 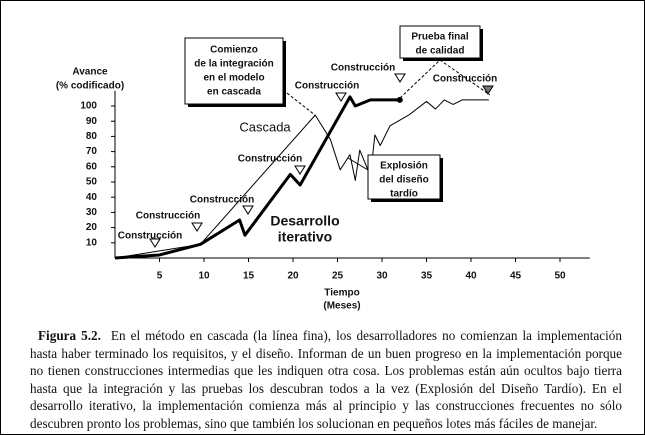 What do you see at coordinates (92, 212) in the screenshot?
I see `y-tick-label: 30` at bounding box center [92, 212].